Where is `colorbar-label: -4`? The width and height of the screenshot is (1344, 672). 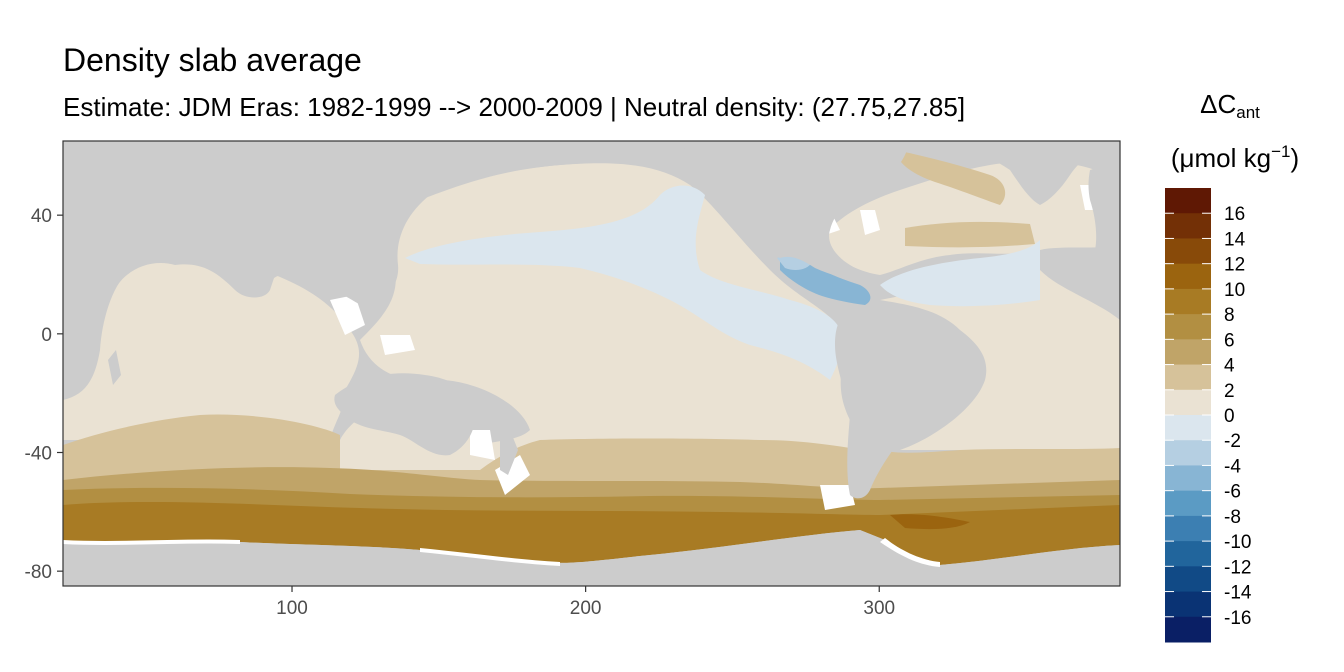 colorbar-label: -4 is located at coordinates (1232, 466).